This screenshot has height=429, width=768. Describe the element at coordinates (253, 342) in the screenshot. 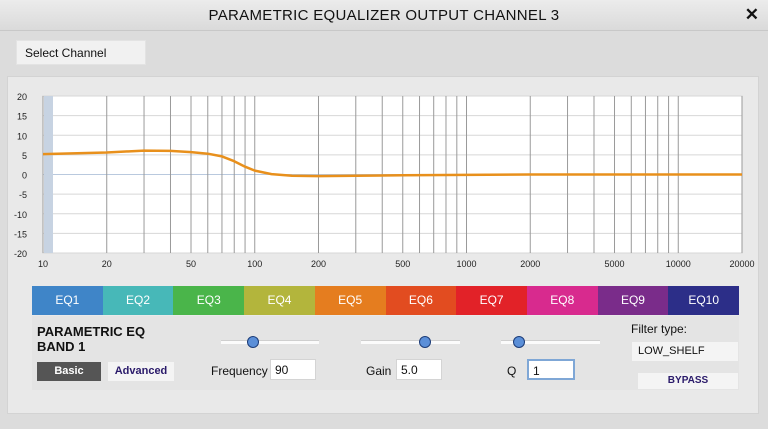

I see `frequency-slider-knob` at that location.